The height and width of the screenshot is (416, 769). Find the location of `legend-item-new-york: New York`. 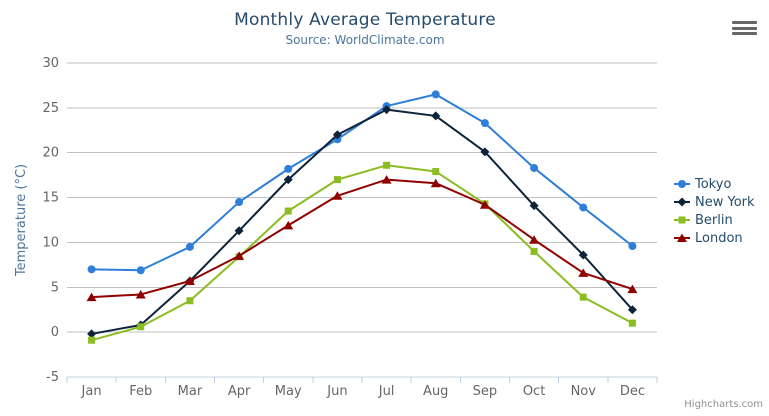

legend-item-new-york: New York is located at coordinates (714, 202).